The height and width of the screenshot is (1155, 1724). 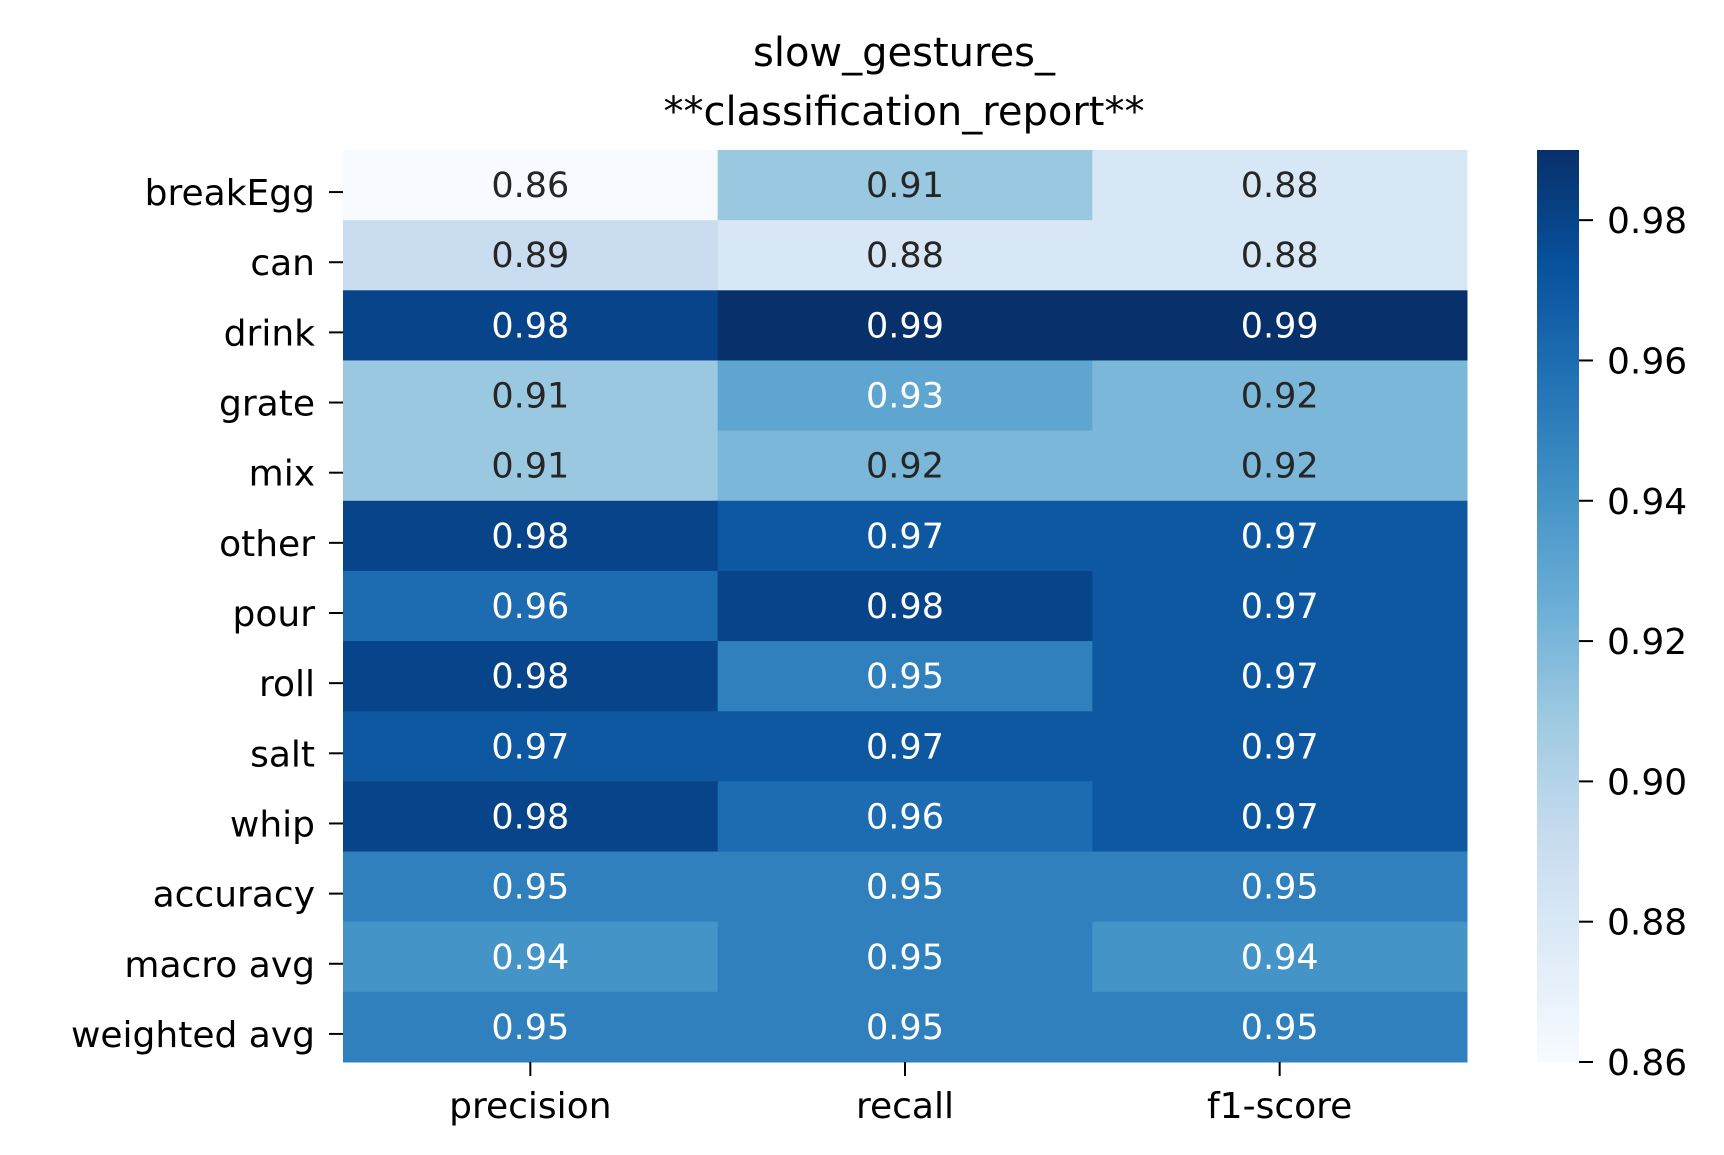 What do you see at coordinates (287, 684) in the screenshot?
I see `y-tick-label: roll` at bounding box center [287, 684].